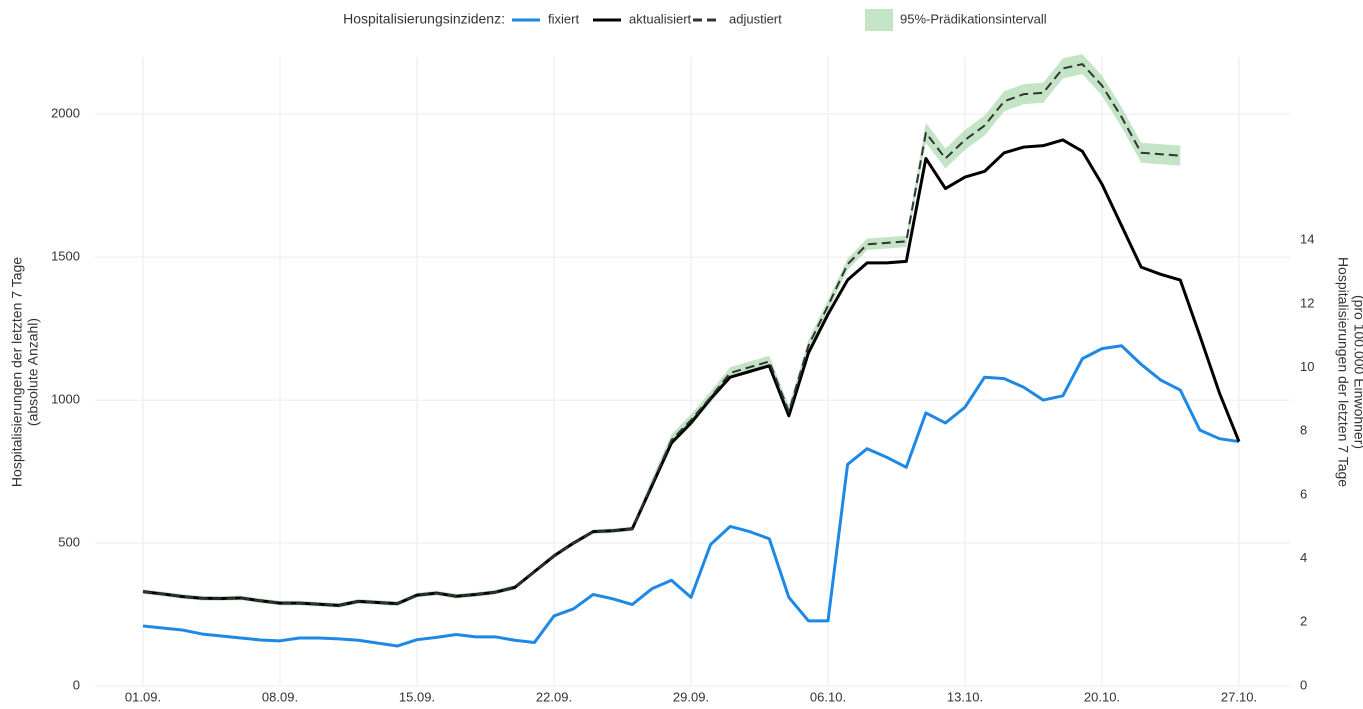  What do you see at coordinates (1303, 430) in the screenshot?
I see `y2-tick-label: 8` at bounding box center [1303, 430].